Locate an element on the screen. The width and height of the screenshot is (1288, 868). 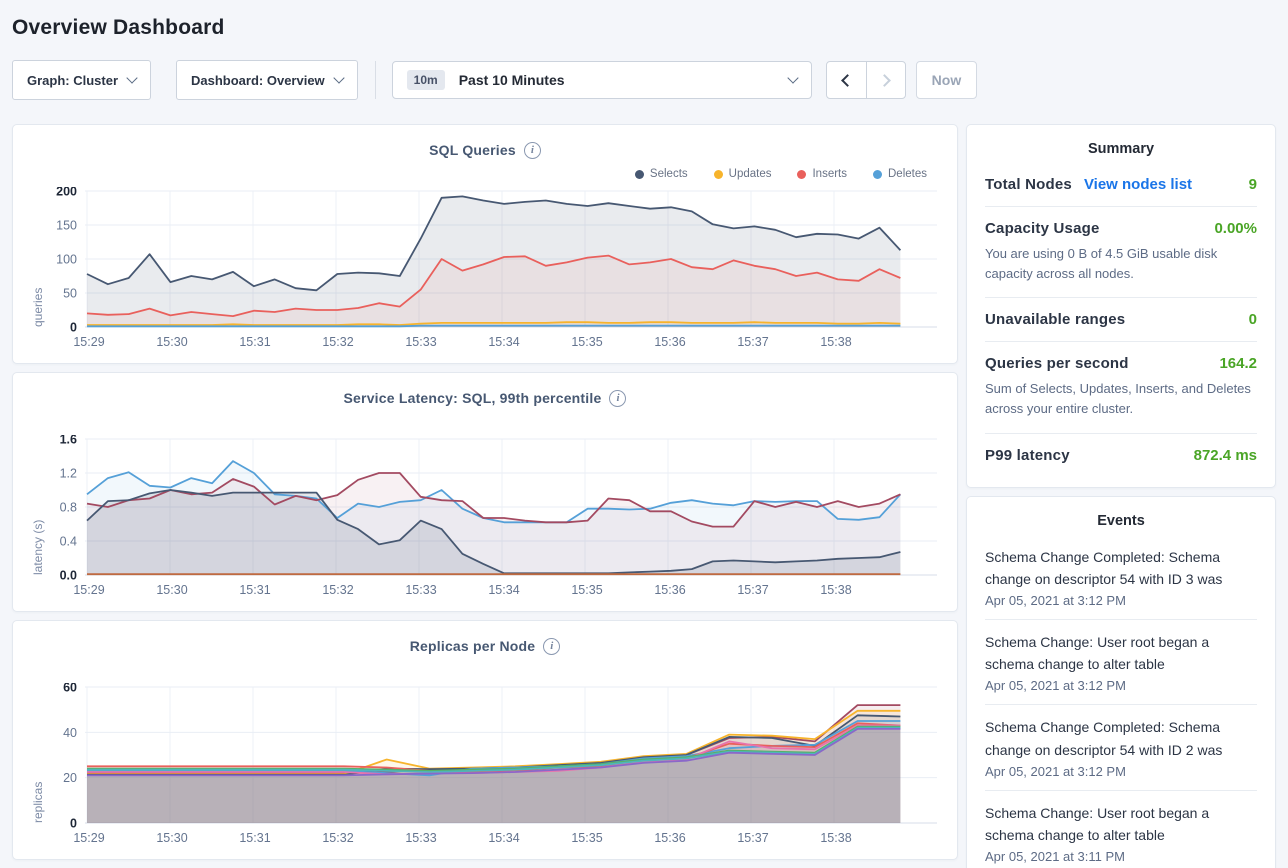
chart-legend: Selects Updates Inserts Deletes is located at coordinates (485, 174).